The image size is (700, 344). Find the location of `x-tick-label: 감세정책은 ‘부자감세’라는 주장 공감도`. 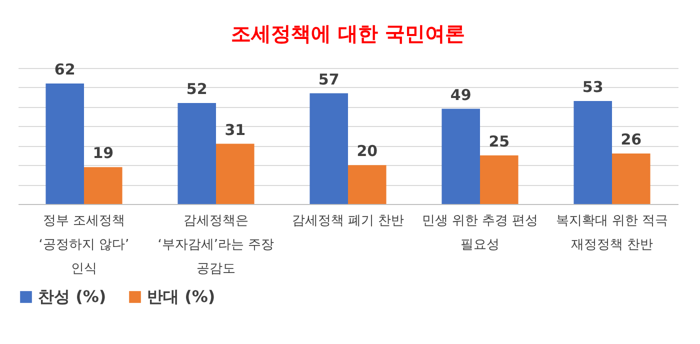

x-tick-label: 감세정책은 ‘부자감세’라는 주장 공감도 is located at coordinates (216, 245).